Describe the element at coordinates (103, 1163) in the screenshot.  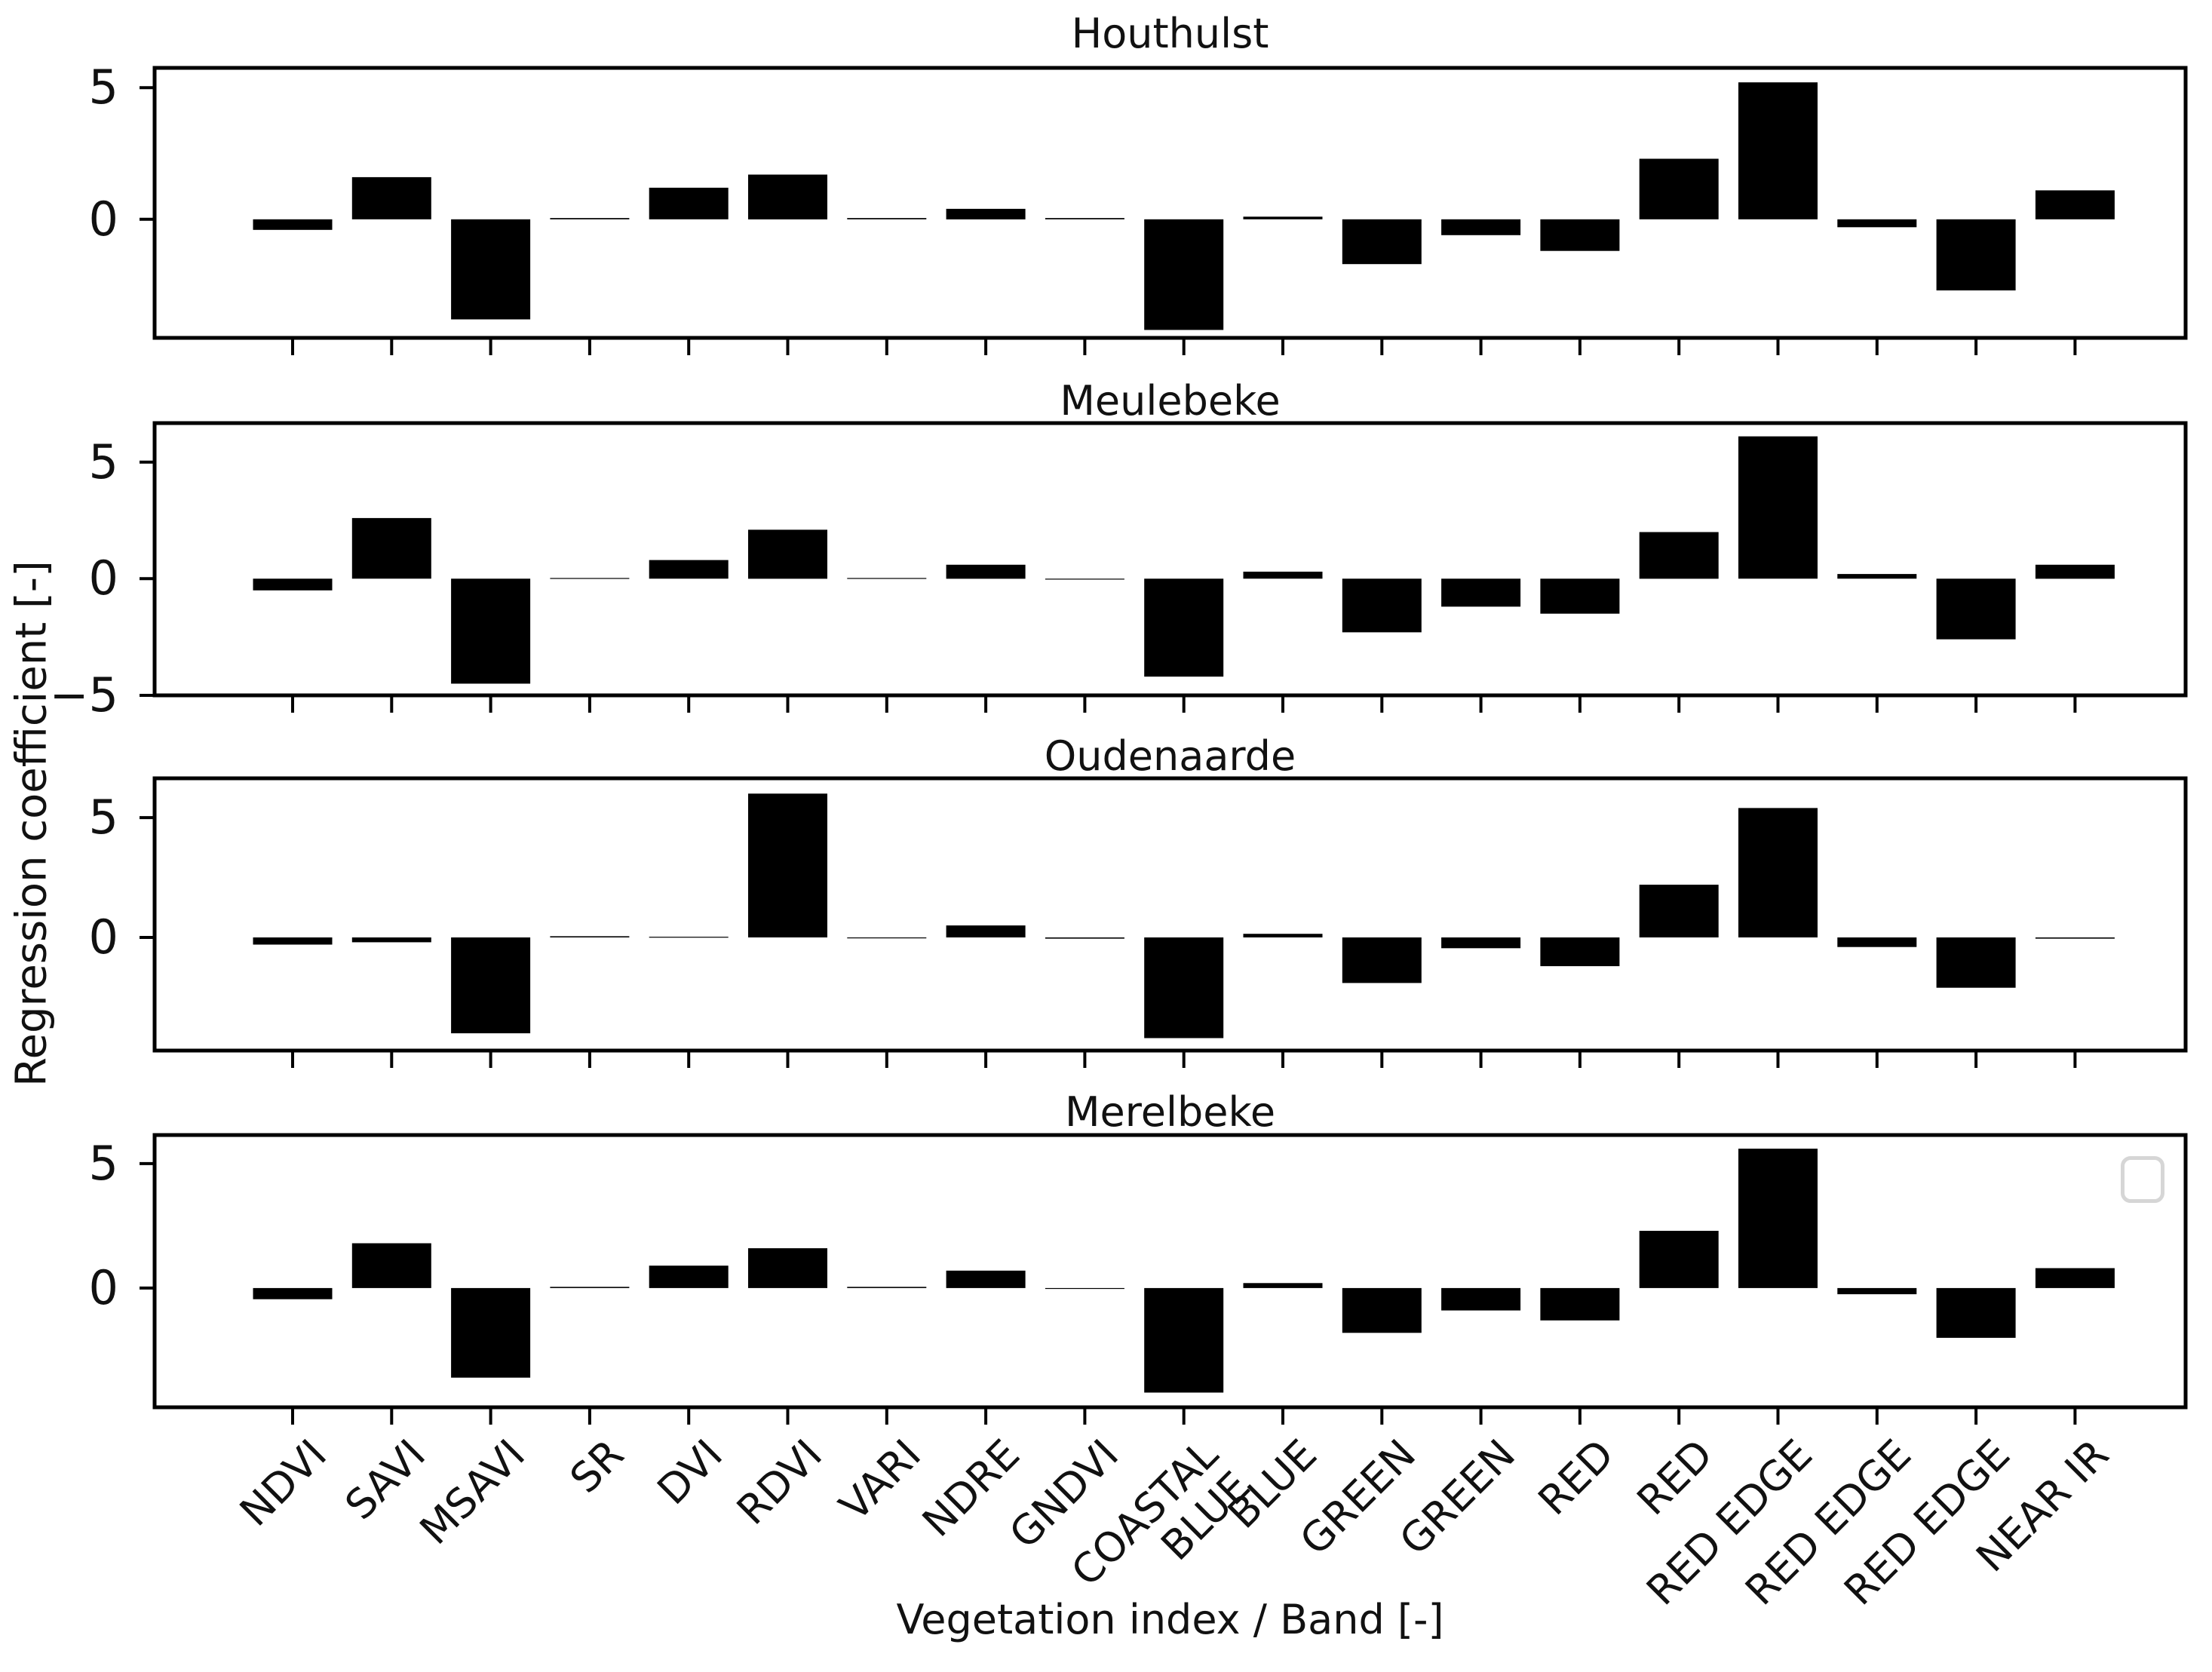
I see `y-tick-label-merelbeke-5: 5` at that location.